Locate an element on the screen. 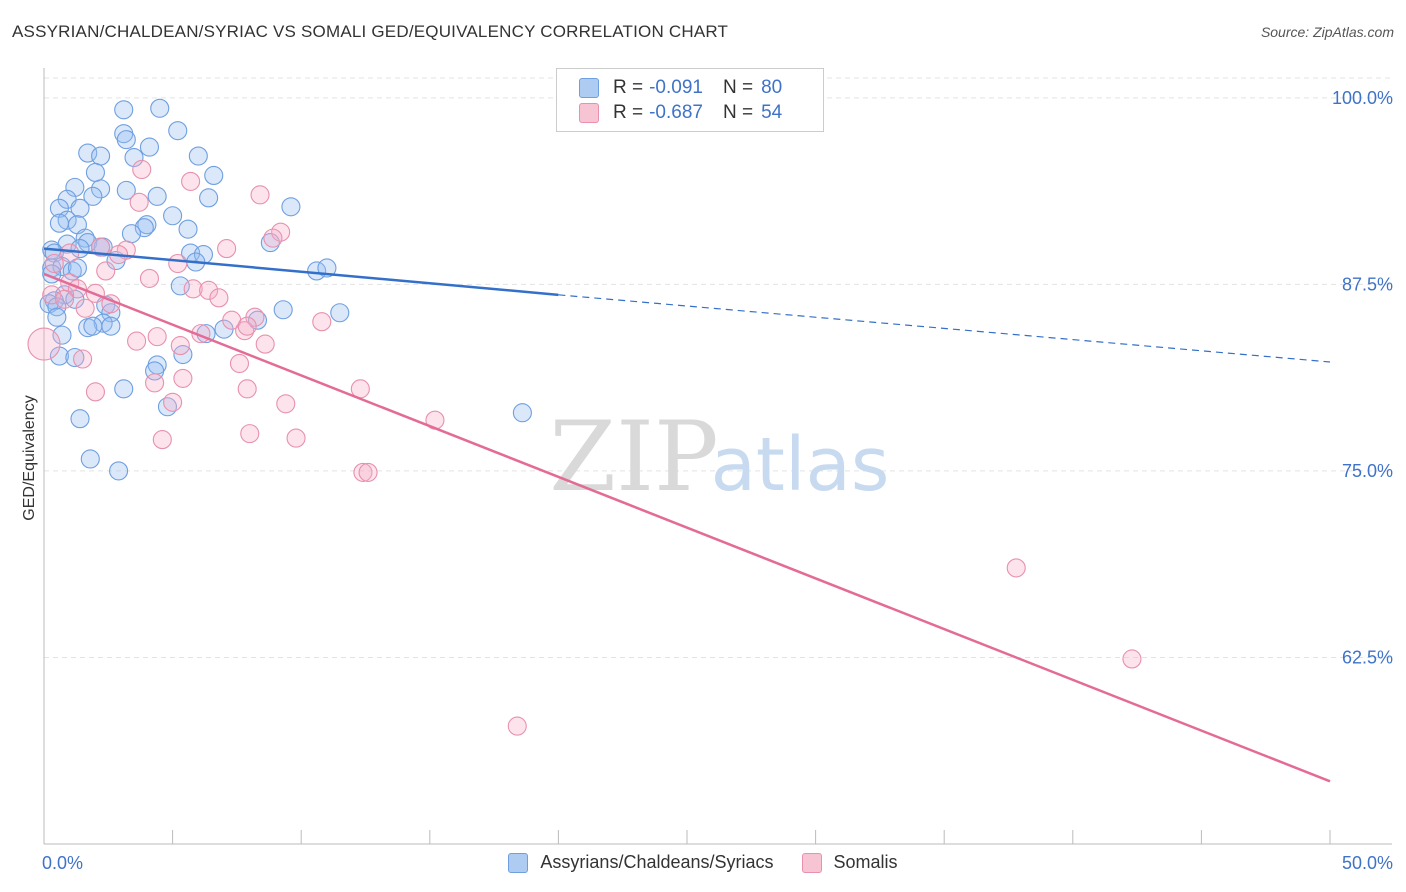 This screenshot has width=1406, height=892. legend-item-somalis: Somalis is located at coordinates (849, 862).